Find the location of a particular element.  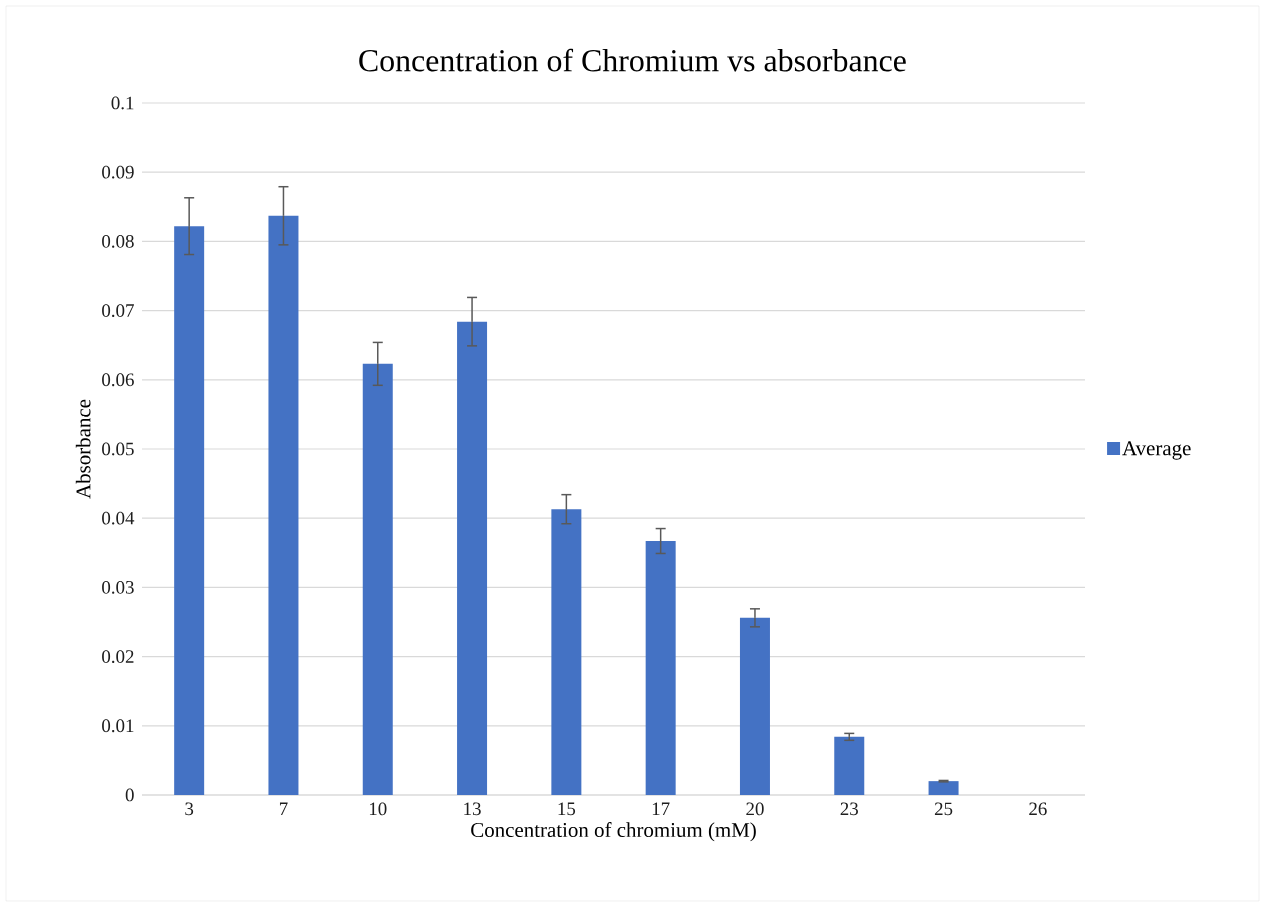

y-tick-label: 0.04 is located at coordinates (118, 518).